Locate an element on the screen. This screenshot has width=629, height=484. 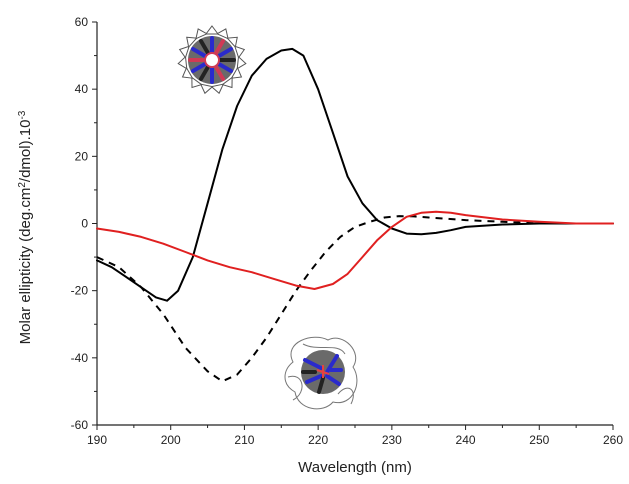
y-tick-label: 20 is located at coordinates (82, 156).